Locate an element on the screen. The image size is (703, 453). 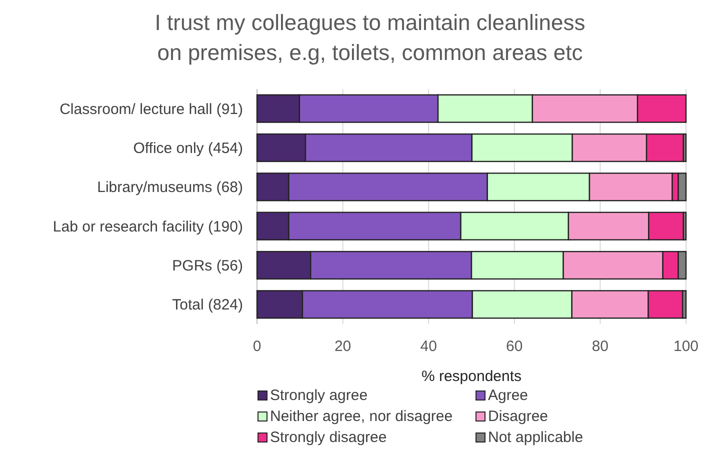
chart-title: I trust my colleagues to maintain cleanliness on premises, e.g, toilets, common areas etc is located at coordinates (370, 37).